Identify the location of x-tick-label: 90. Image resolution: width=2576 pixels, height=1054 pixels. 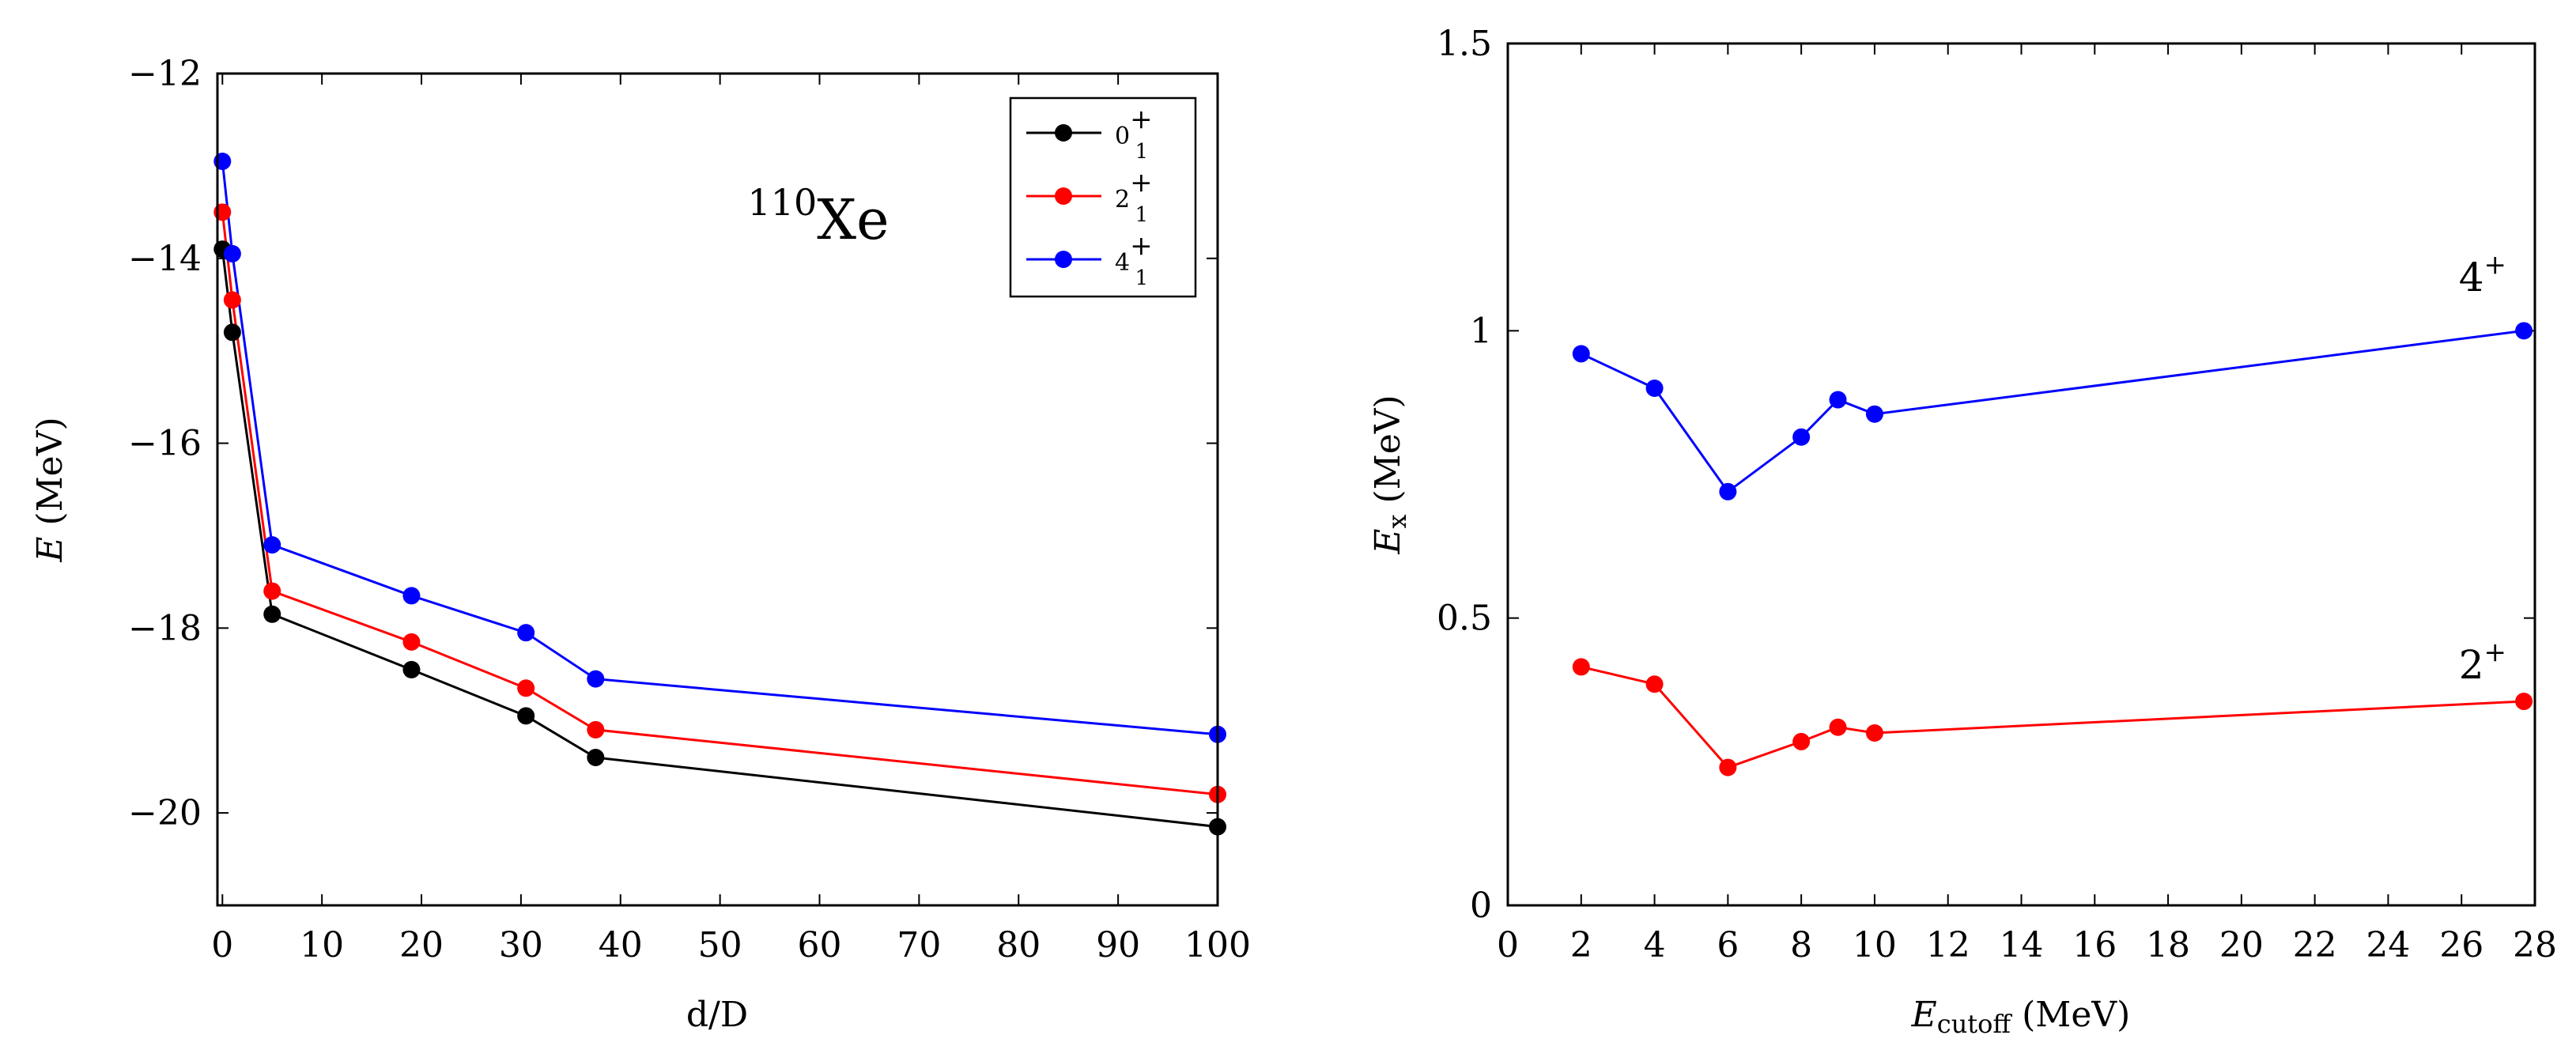
(1118, 945).